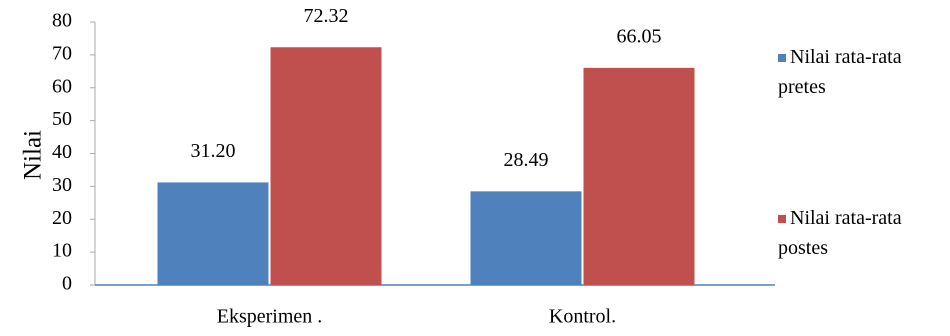 The image size is (950, 336). I want to click on value-label: 31.20, so click(213, 151).